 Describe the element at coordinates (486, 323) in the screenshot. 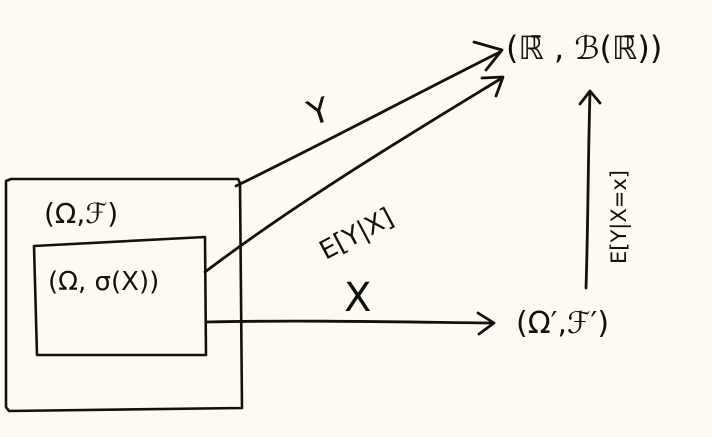

I see `arrow-x-head` at that location.